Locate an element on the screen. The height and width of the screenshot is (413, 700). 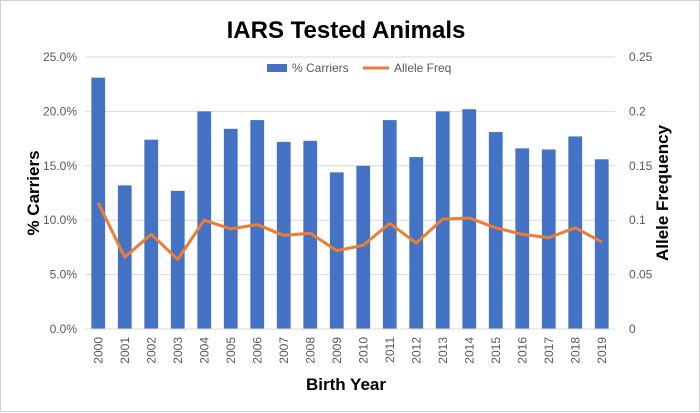
y-axis-right: 0 0.05 0.1 0.15 0.2 0.25 is located at coordinates (641, 193).